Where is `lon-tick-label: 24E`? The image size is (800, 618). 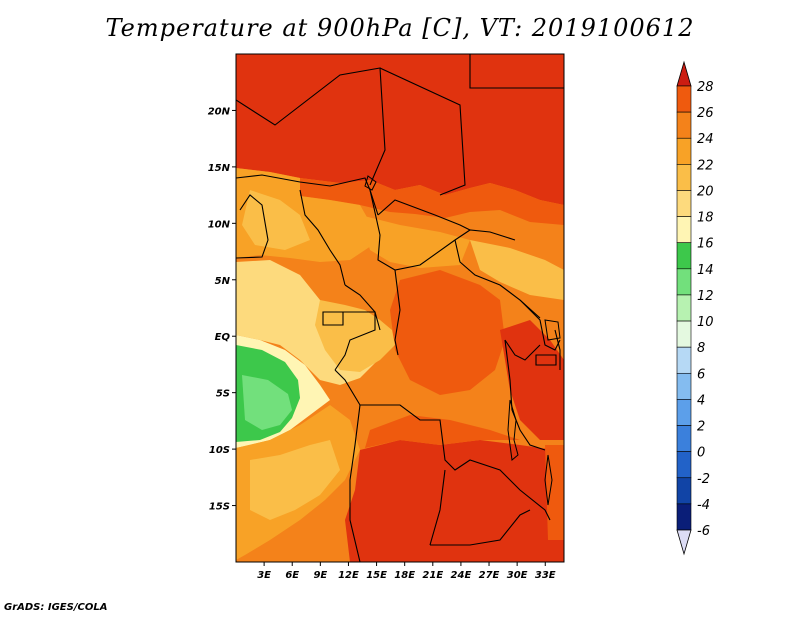
lon-tick-label: 24E is located at coordinates (461, 575).